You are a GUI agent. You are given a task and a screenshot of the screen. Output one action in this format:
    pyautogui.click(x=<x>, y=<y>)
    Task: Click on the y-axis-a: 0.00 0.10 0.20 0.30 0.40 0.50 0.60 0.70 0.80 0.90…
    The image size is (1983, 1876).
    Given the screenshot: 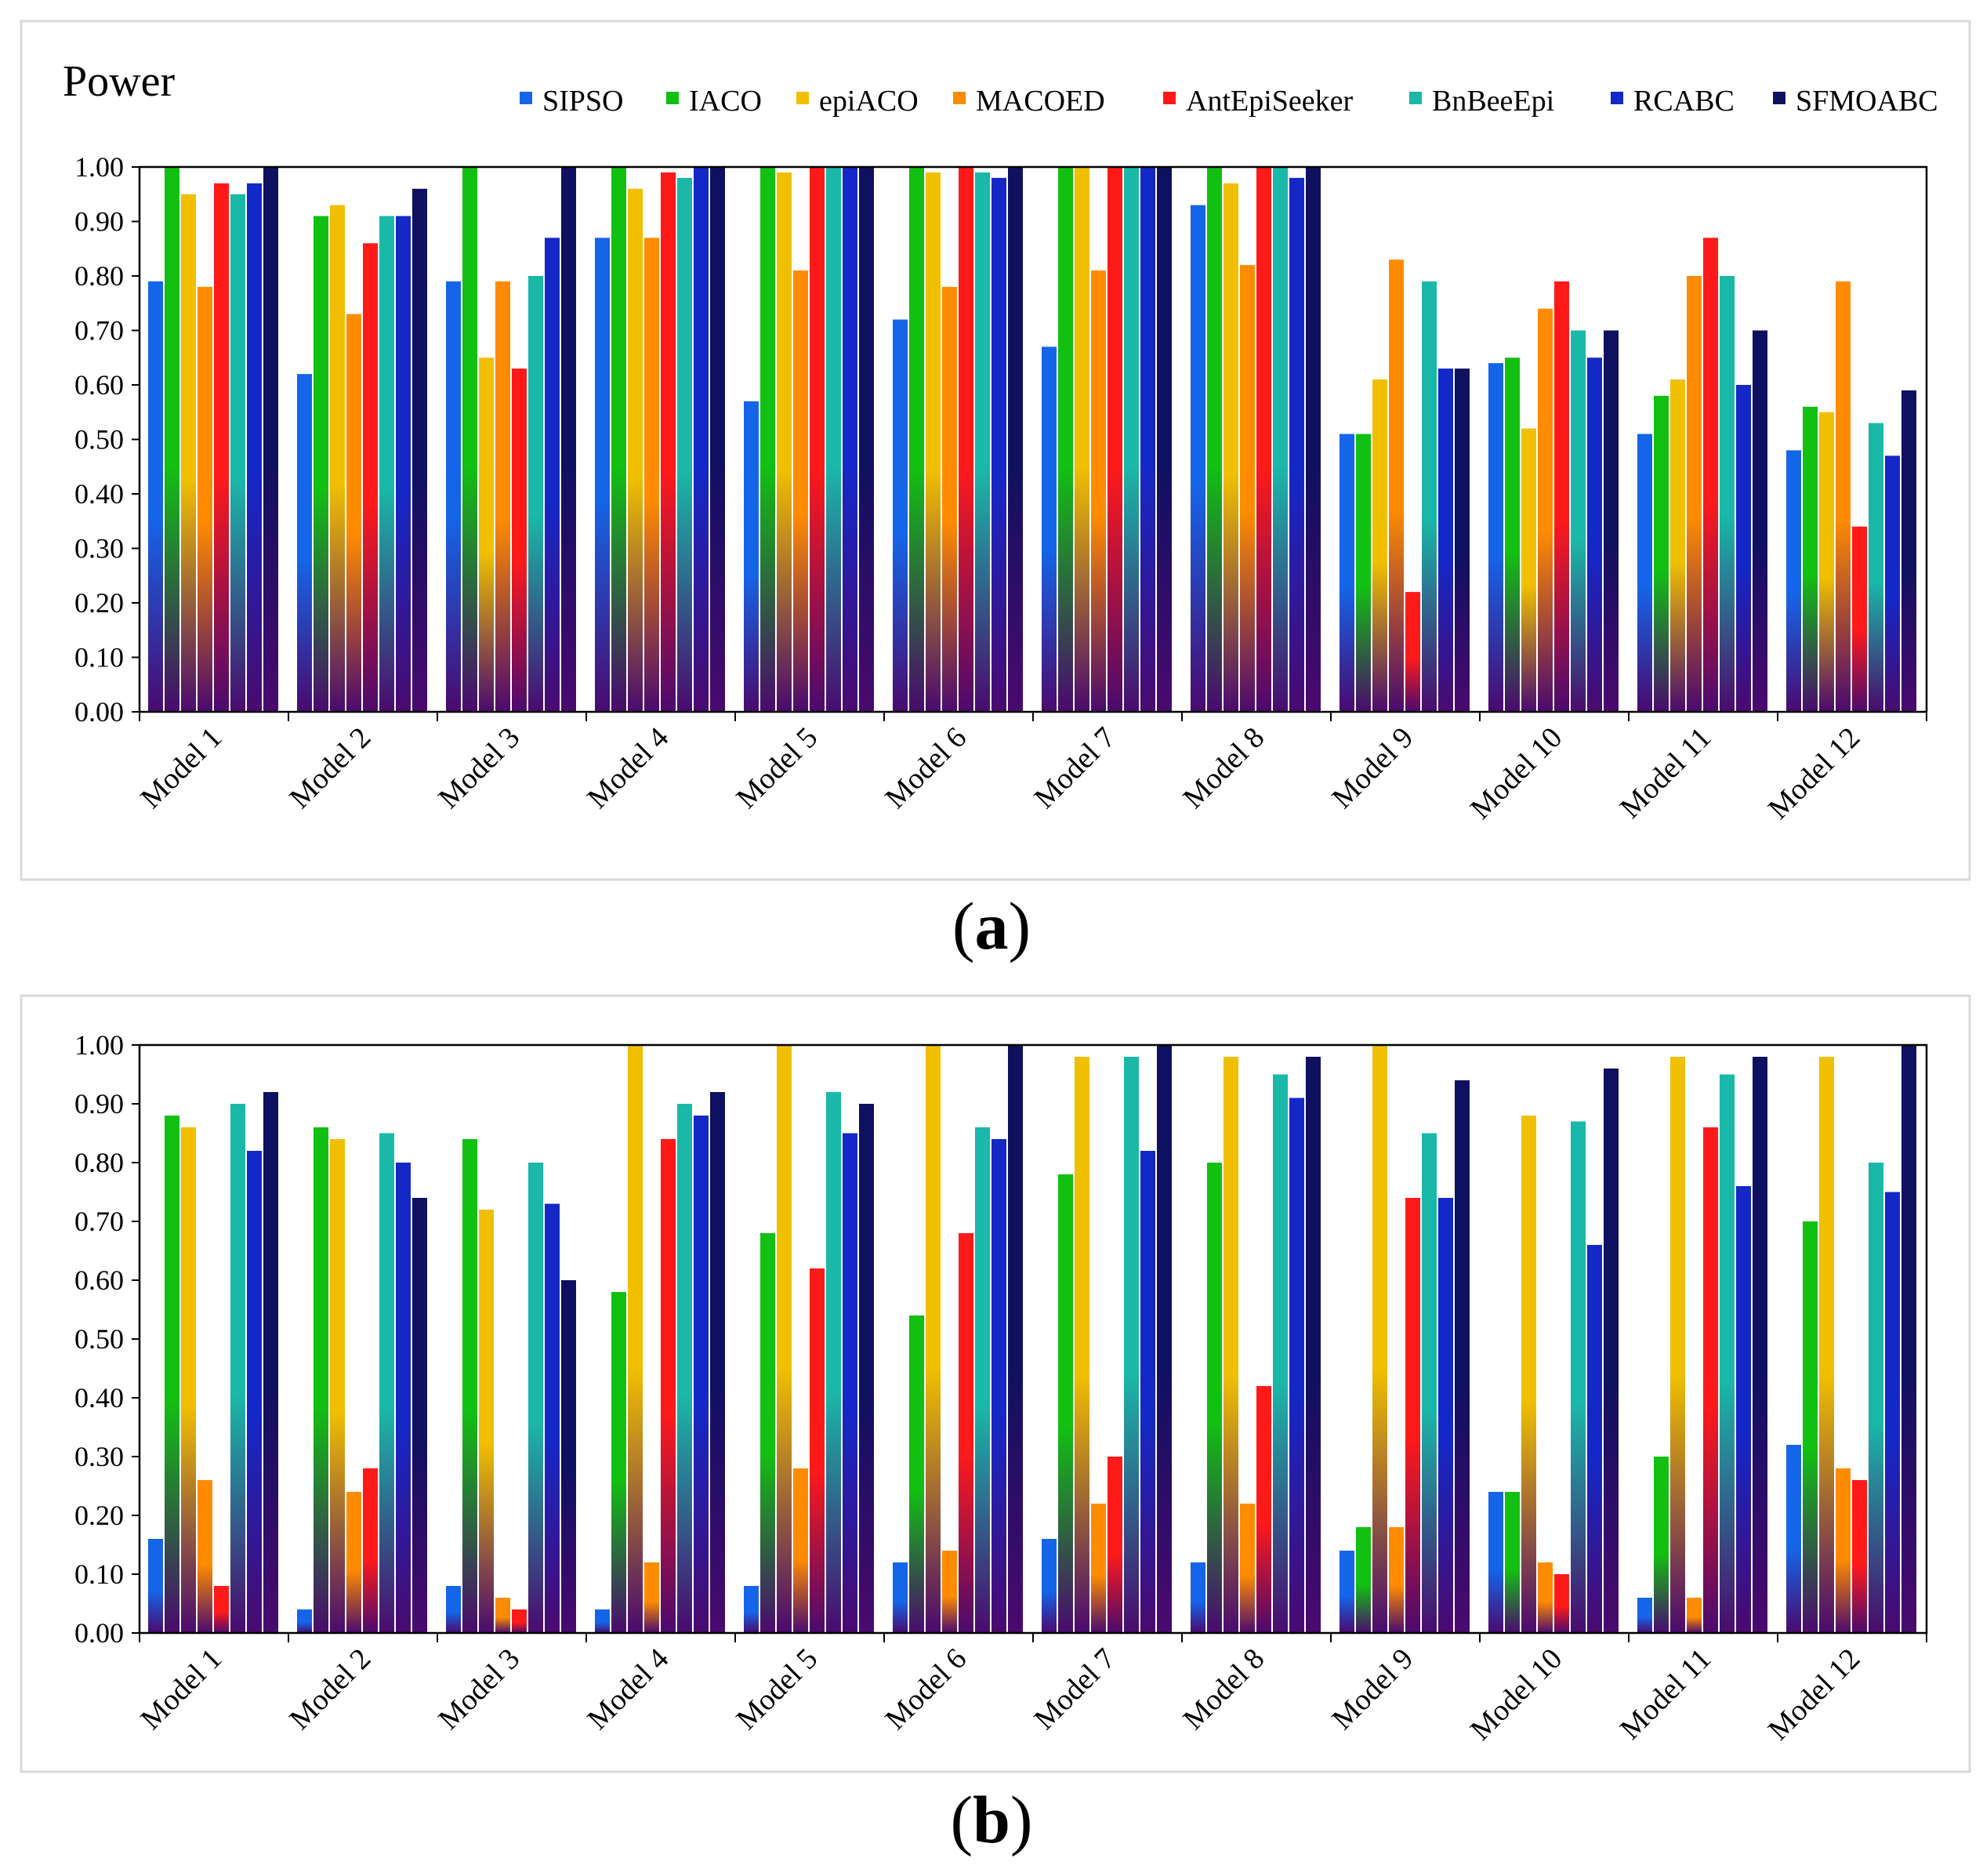 What is the action you would take?
    pyautogui.click(x=107, y=439)
    